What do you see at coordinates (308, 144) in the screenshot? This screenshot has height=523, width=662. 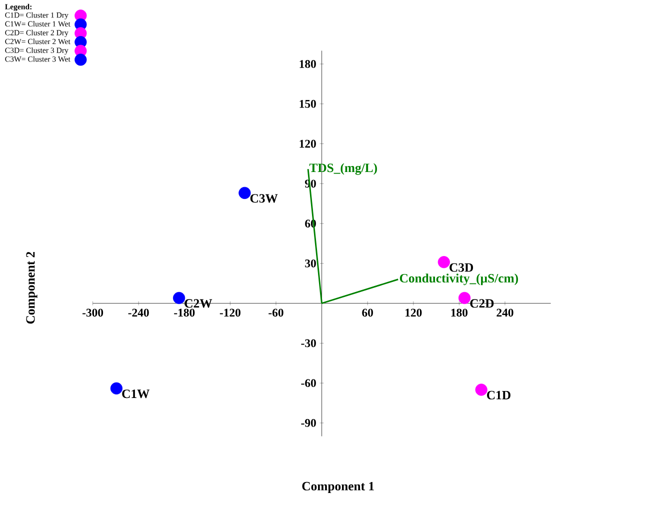 I see `y-tick-label: 120` at bounding box center [308, 144].